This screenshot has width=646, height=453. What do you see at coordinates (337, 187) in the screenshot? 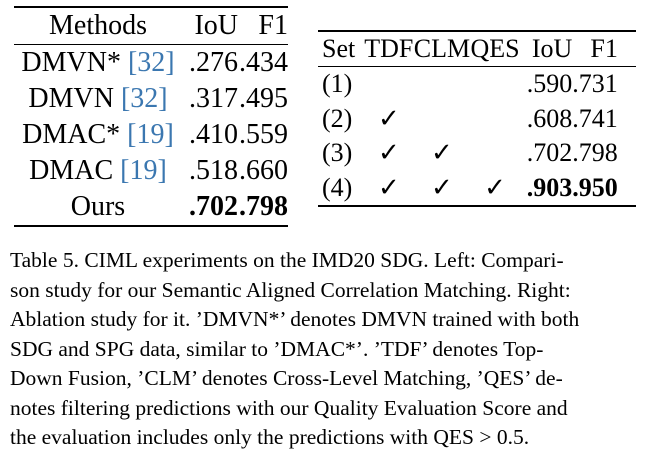
I see `set-label: (4)` at bounding box center [337, 187].